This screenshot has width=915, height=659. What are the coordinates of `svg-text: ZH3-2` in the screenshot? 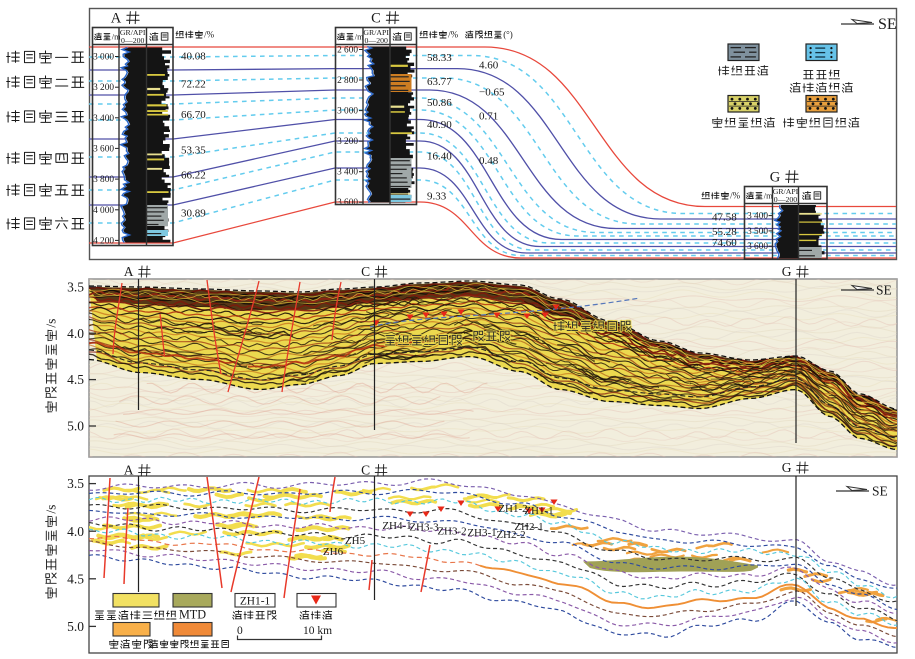 It's located at (451, 531).